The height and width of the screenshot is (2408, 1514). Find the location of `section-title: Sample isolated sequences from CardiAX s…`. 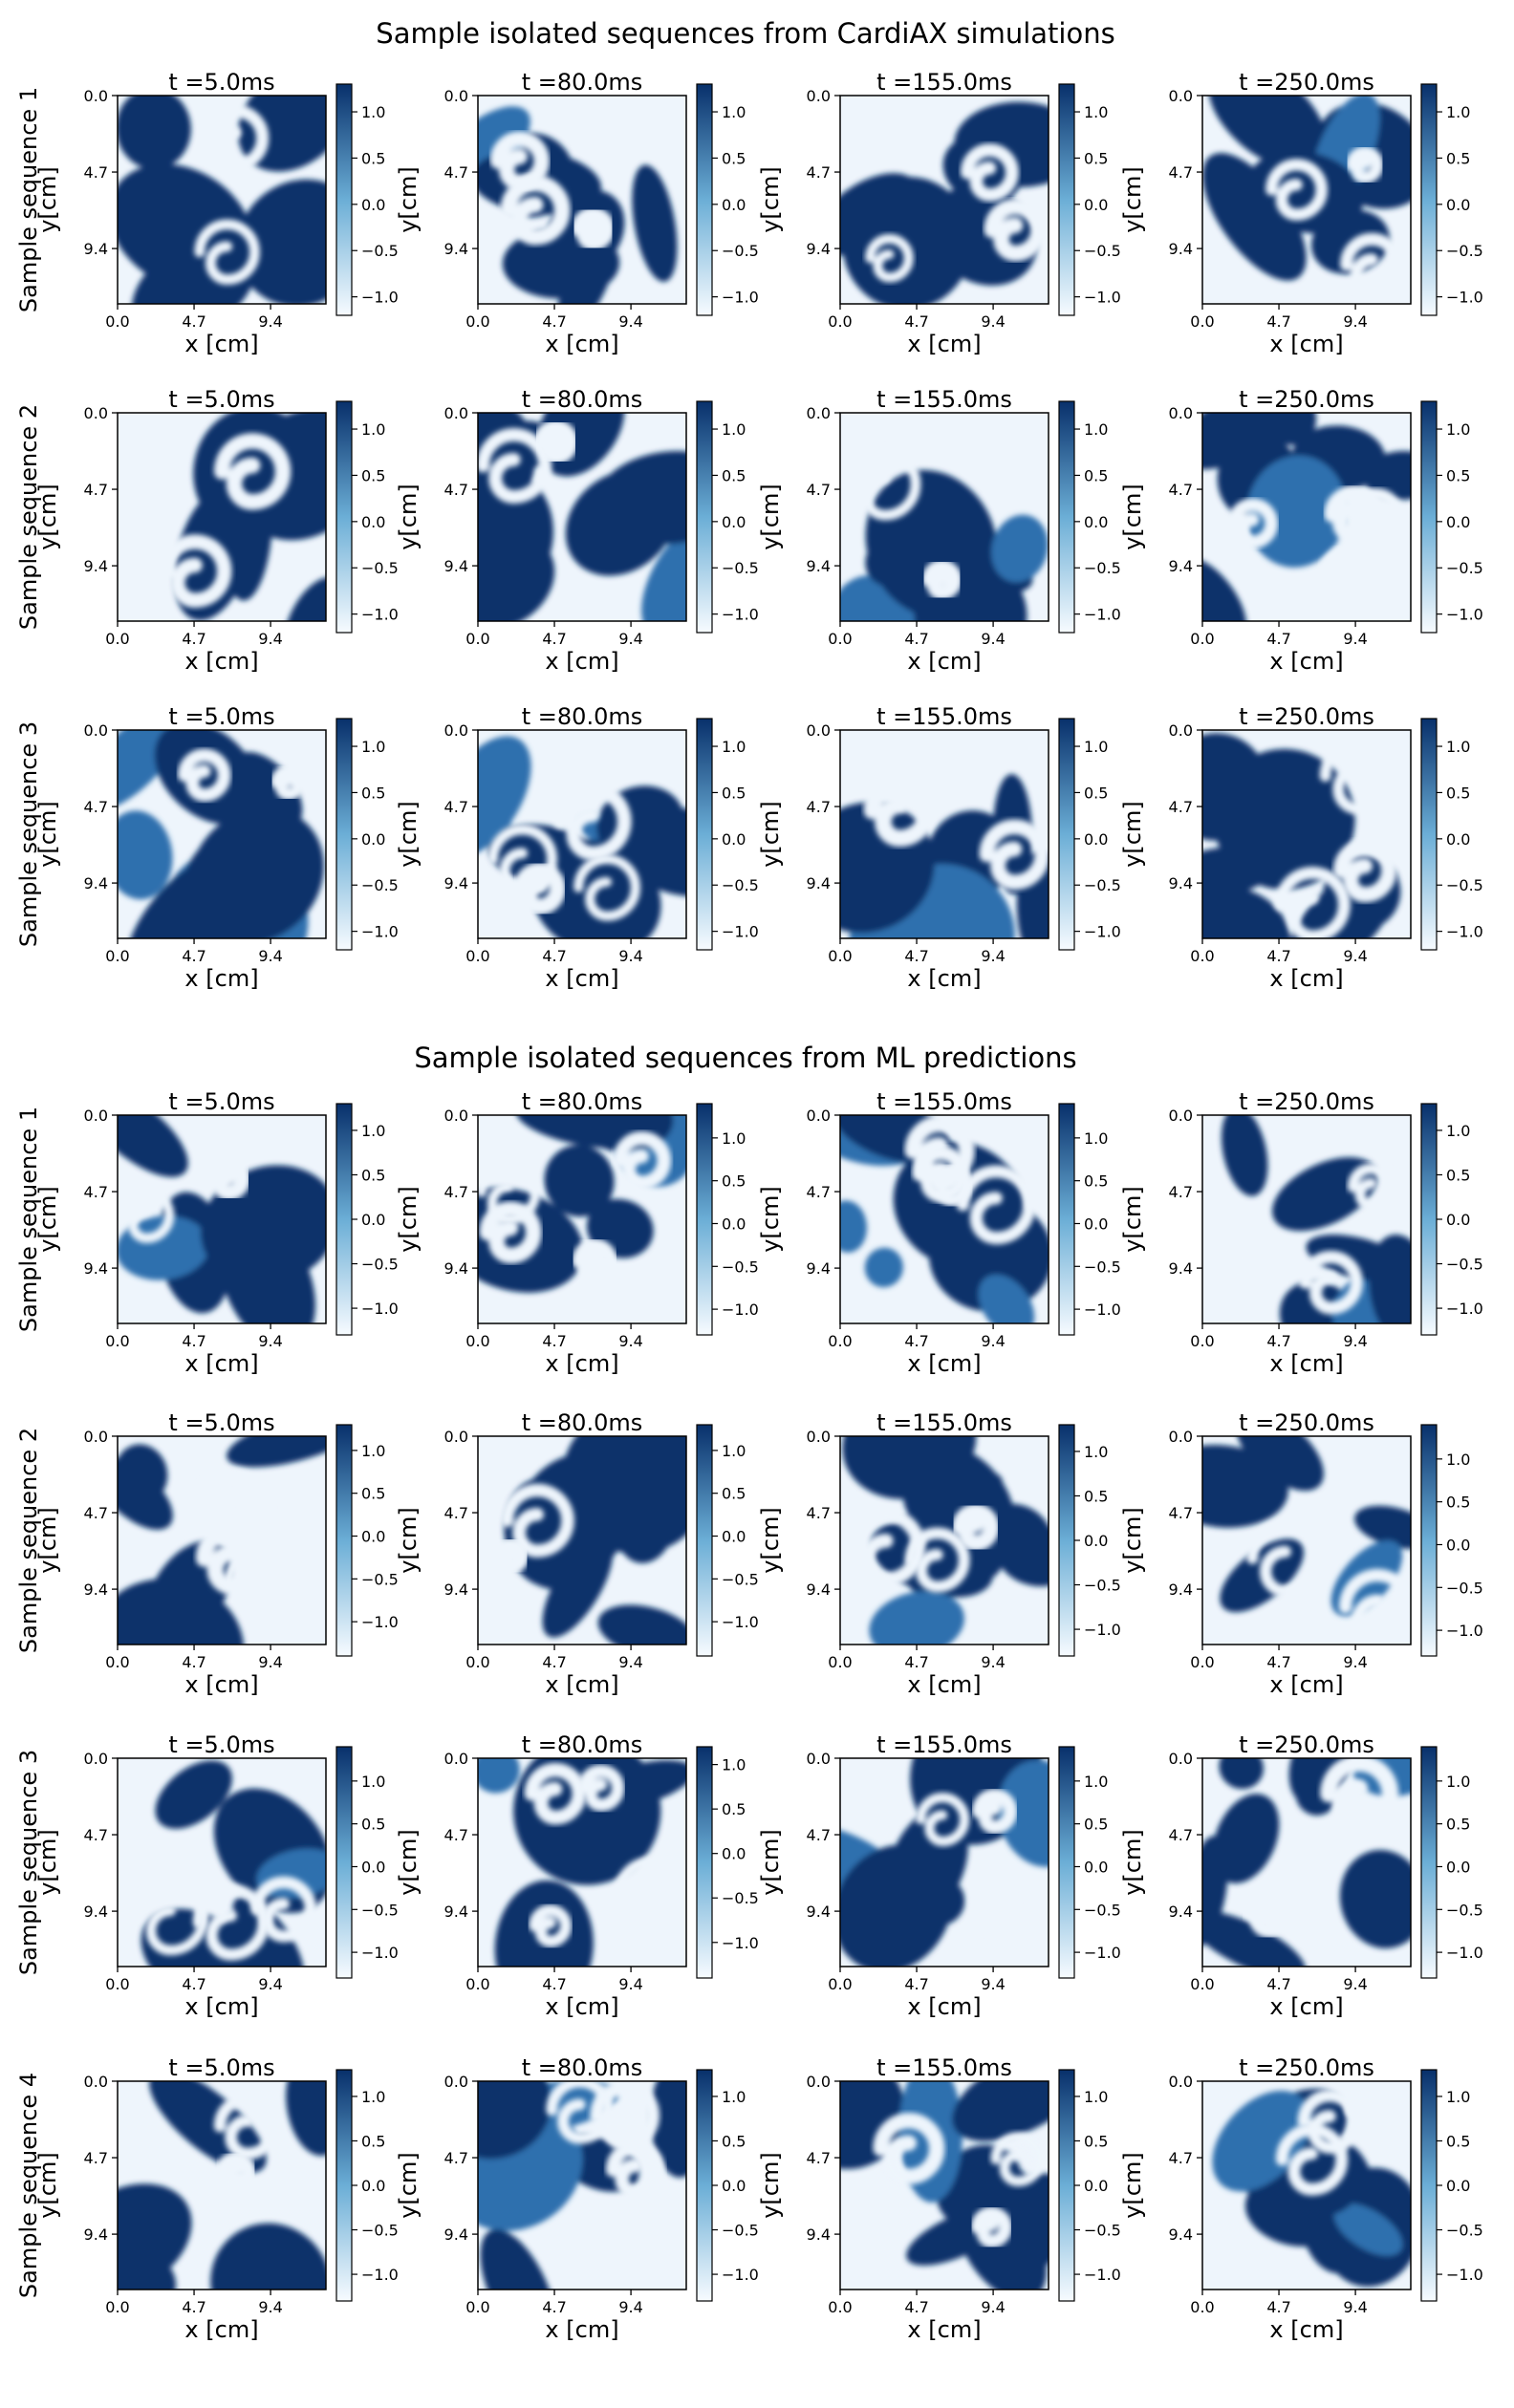

section-title: Sample isolated sequences from CardiAX s… is located at coordinates (745, 33).